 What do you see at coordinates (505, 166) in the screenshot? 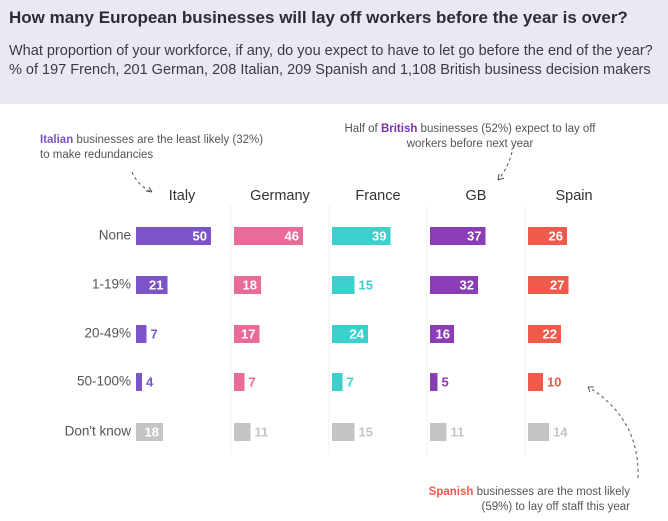
I see `gb-connector` at bounding box center [505, 166].